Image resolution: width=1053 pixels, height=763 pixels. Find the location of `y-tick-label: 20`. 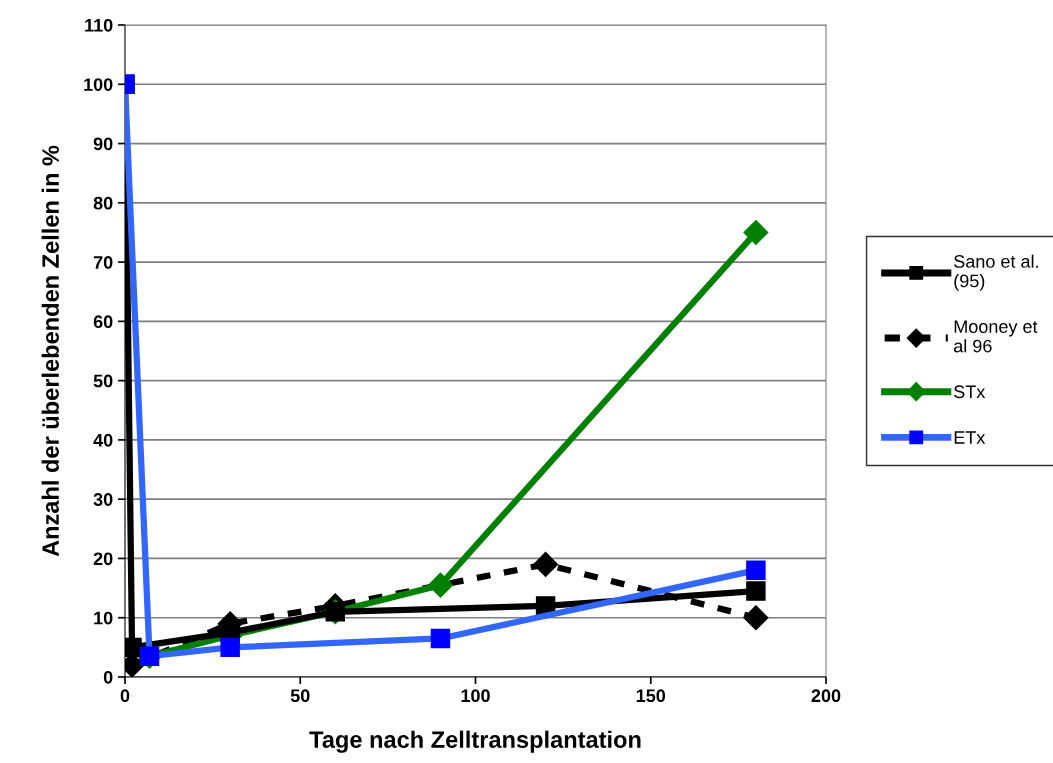

y-tick-label: 20 is located at coordinates (103, 559).